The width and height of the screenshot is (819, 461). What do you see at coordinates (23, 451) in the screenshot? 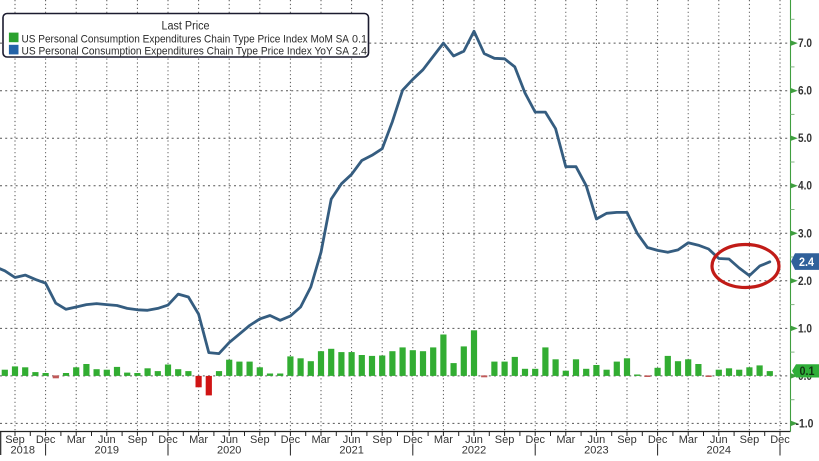
I see `svg-text: 2018` at bounding box center [23, 451].